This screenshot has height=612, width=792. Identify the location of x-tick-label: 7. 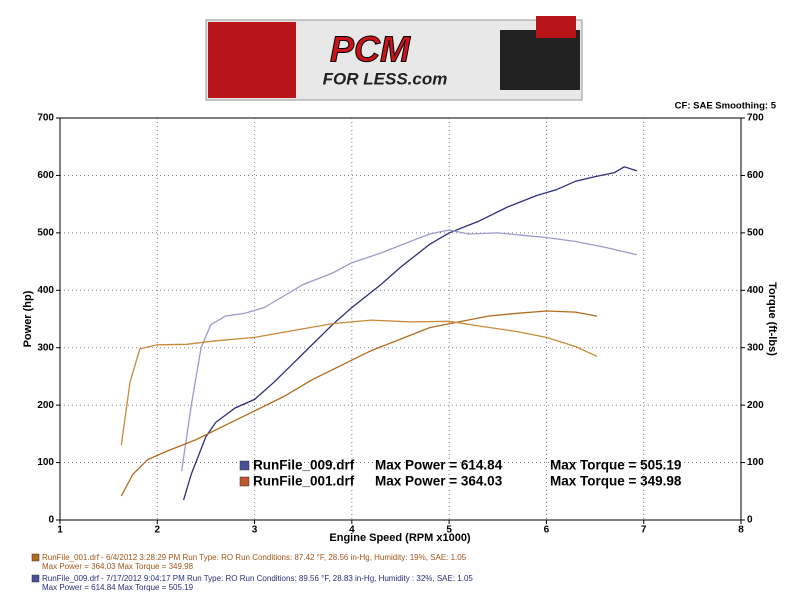
(644, 530).